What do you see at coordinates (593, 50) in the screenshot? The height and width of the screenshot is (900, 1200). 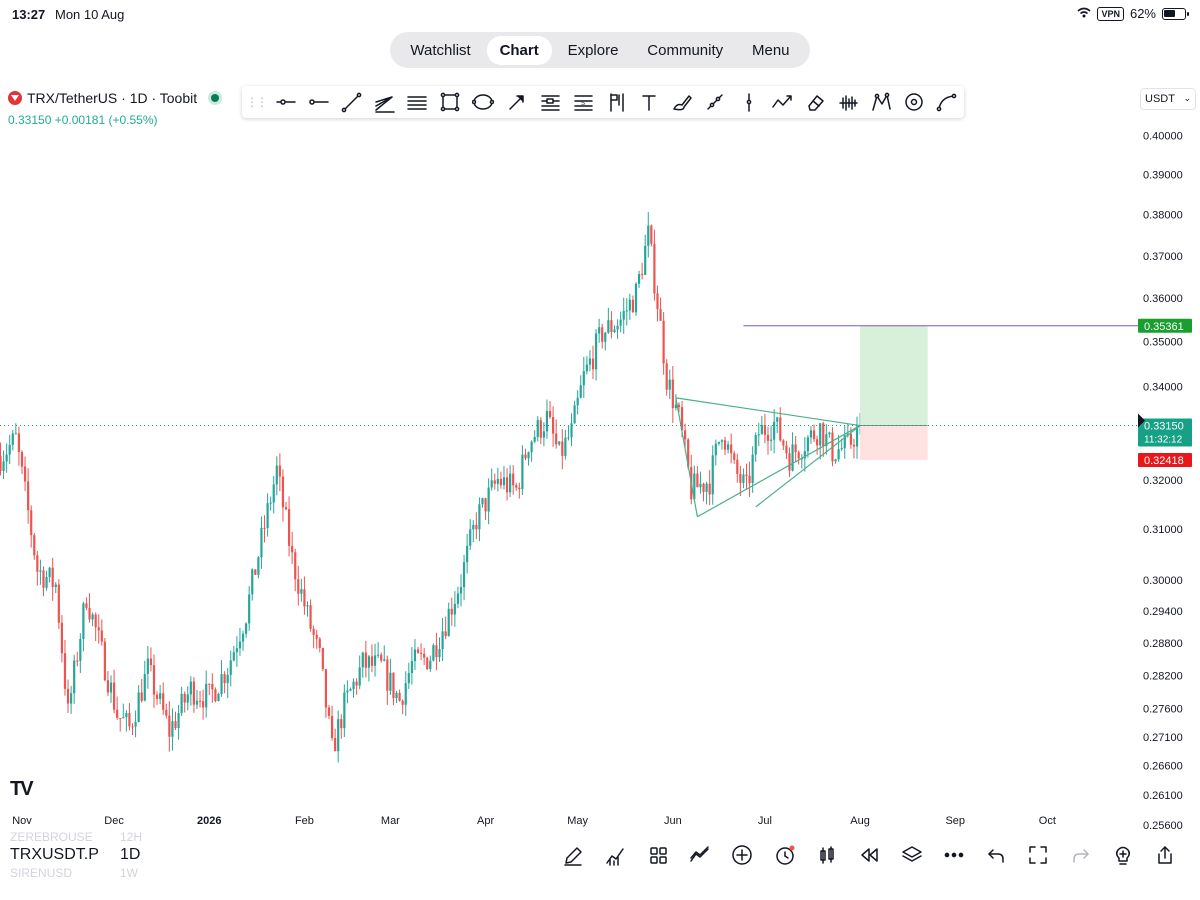 I see `nav-tab-explore: Explore` at bounding box center [593, 50].